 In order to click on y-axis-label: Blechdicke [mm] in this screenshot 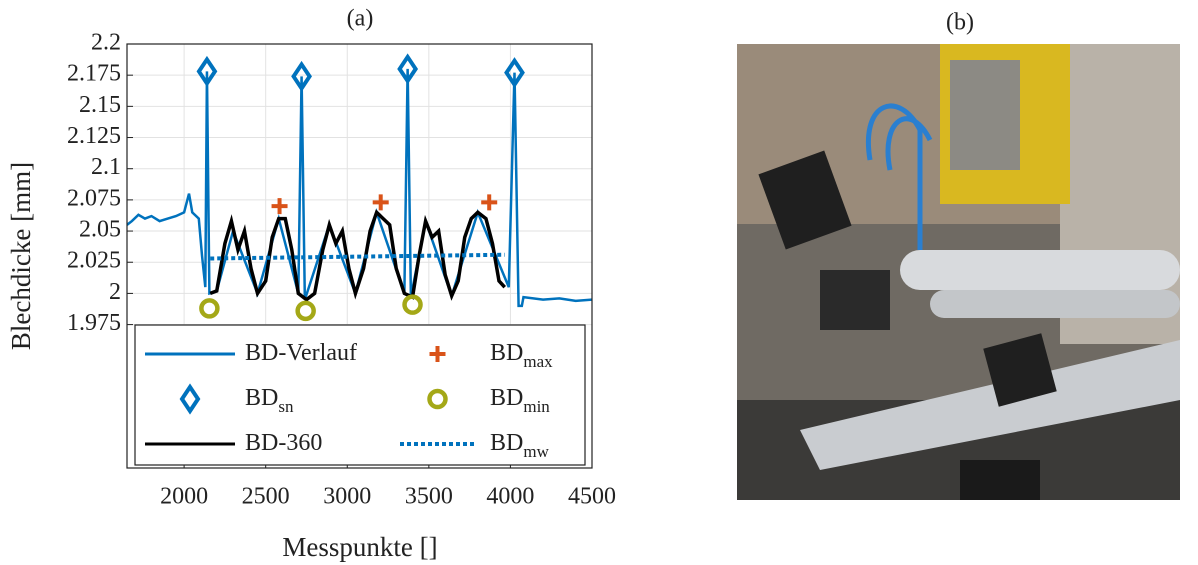, I will do `click(21, 256)`.